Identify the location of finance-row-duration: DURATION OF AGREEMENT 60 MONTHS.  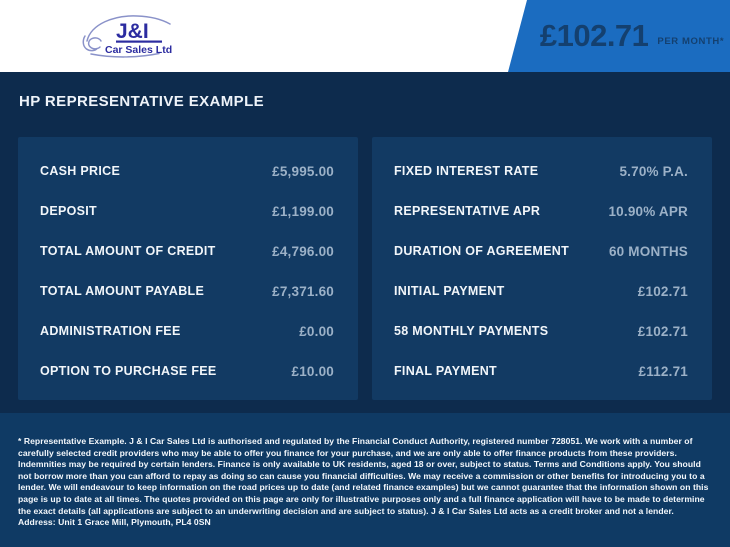
(542, 251).